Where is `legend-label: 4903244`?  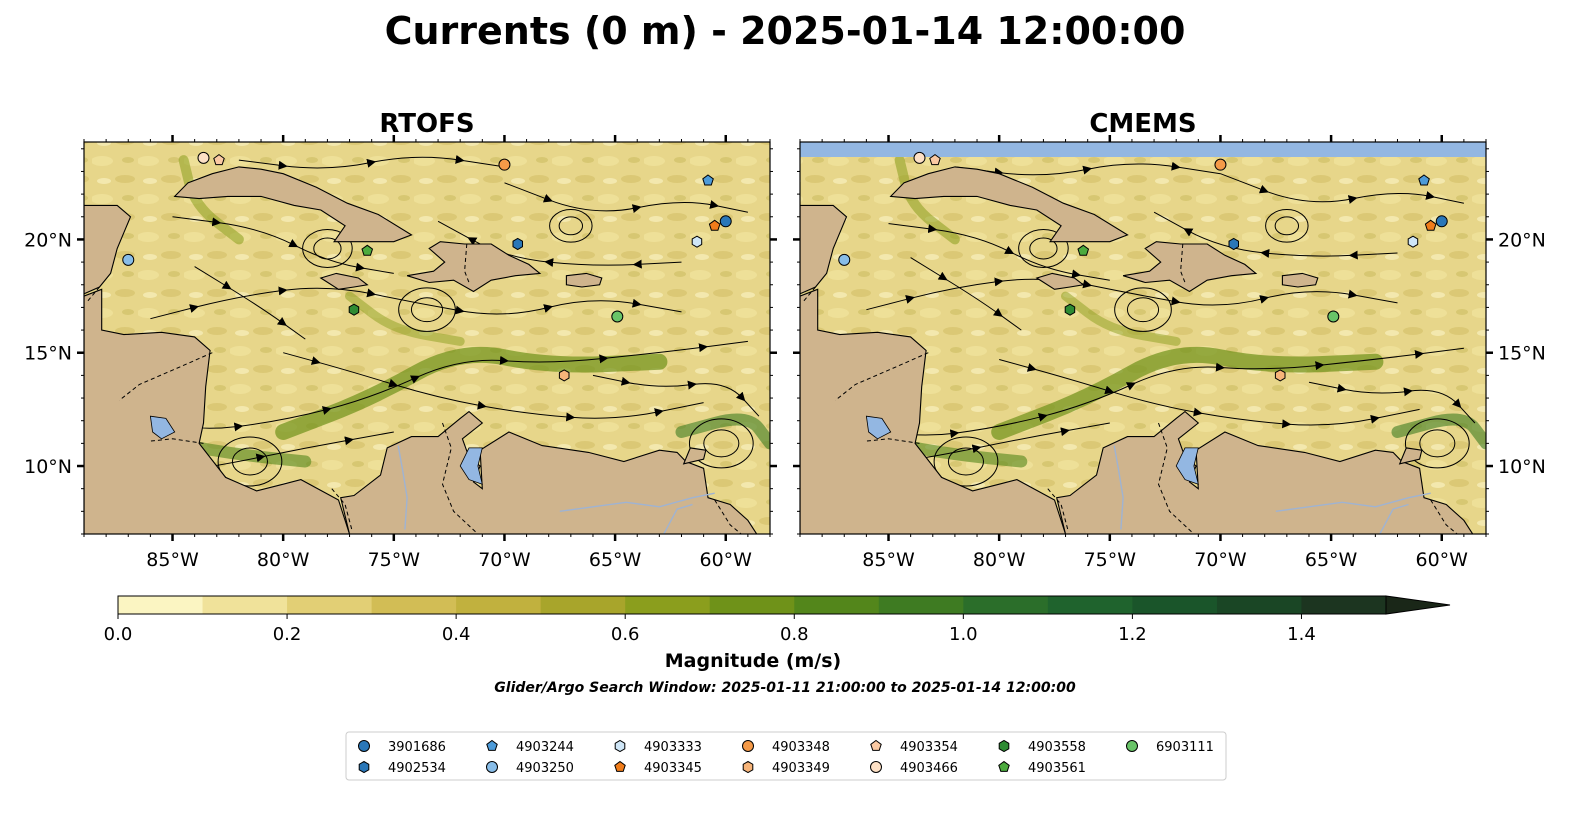
legend-label: 4903244 is located at coordinates (545, 747).